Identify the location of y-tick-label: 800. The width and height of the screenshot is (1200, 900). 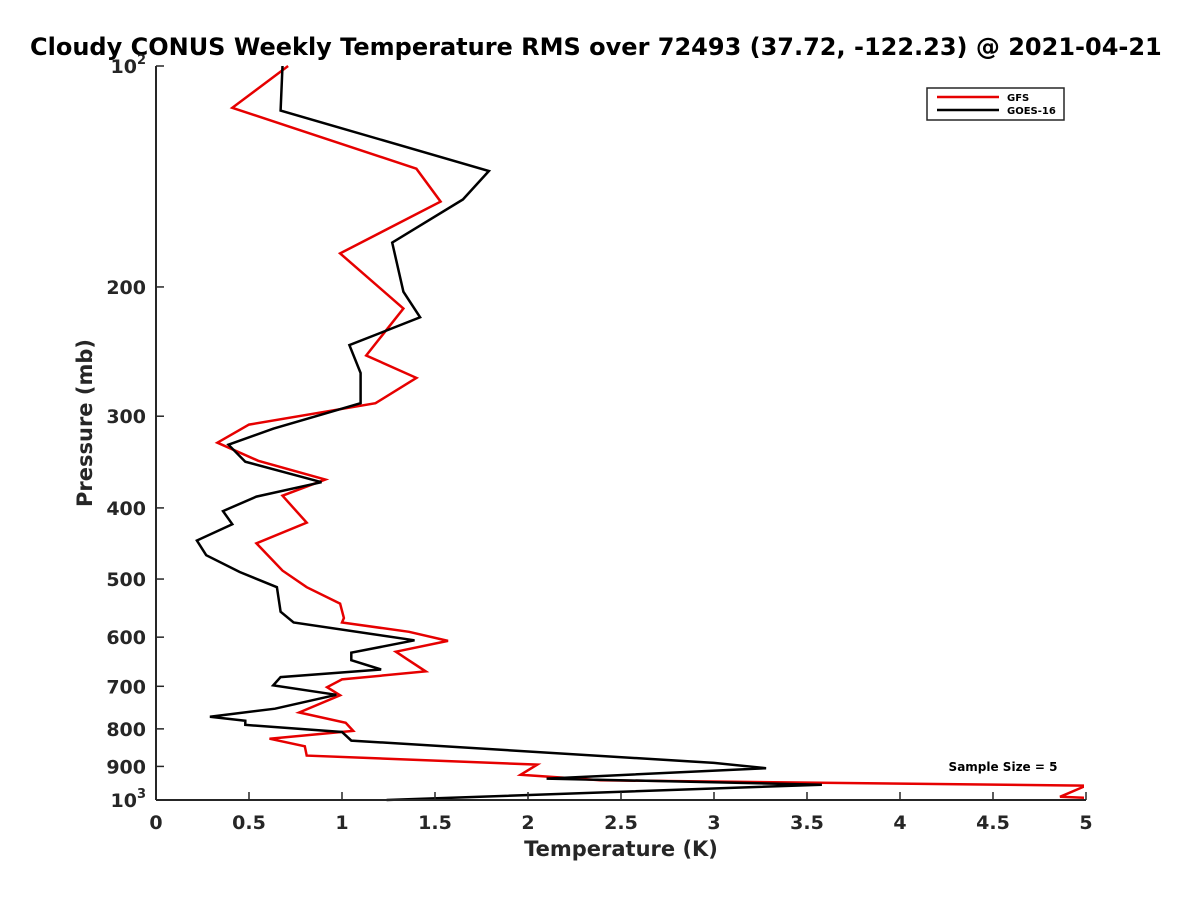
(126, 730).